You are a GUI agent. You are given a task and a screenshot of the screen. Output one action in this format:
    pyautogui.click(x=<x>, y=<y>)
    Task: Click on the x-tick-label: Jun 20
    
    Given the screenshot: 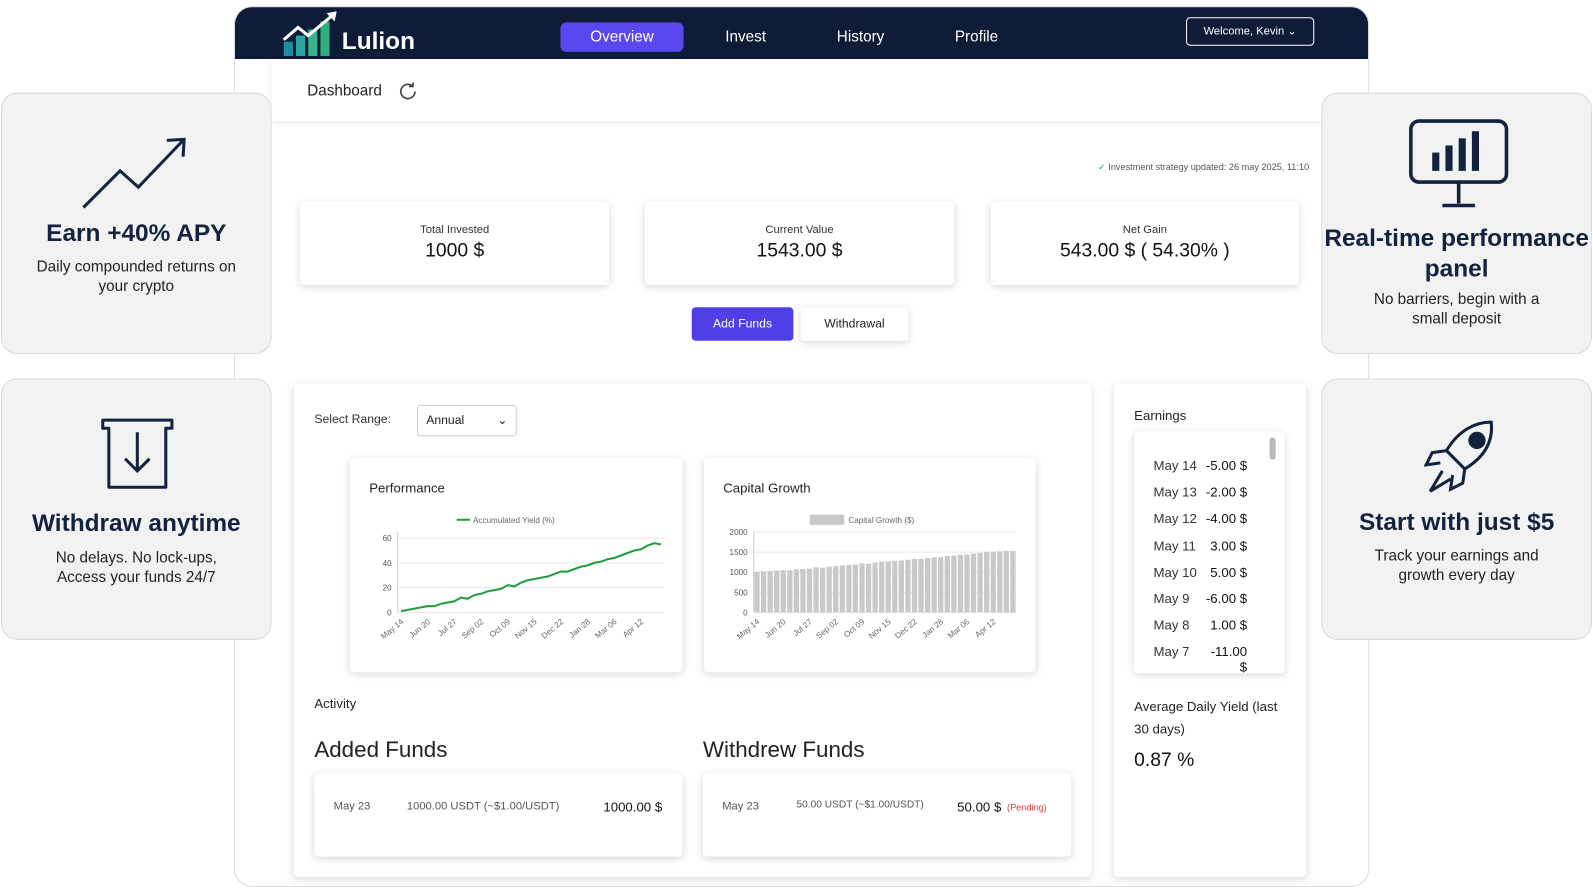 What is the action you would take?
    pyautogui.click(x=775, y=628)
    